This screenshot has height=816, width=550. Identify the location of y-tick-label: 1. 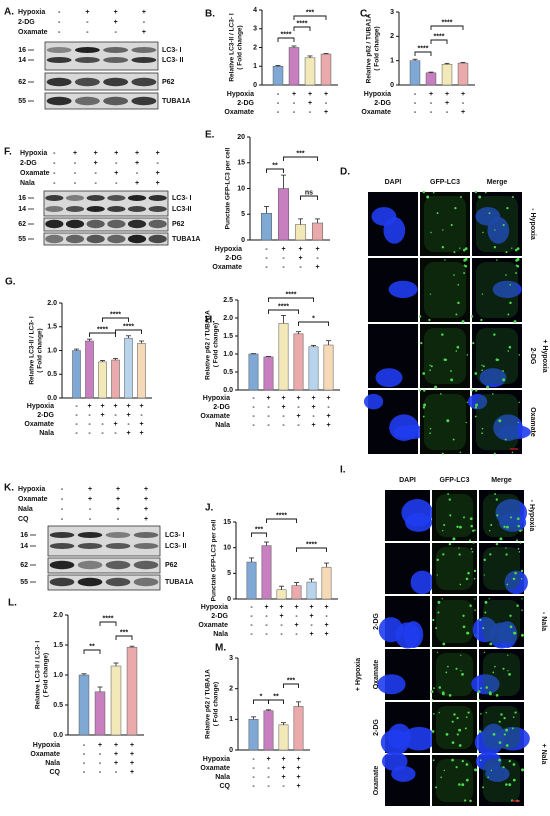
(231, 719).